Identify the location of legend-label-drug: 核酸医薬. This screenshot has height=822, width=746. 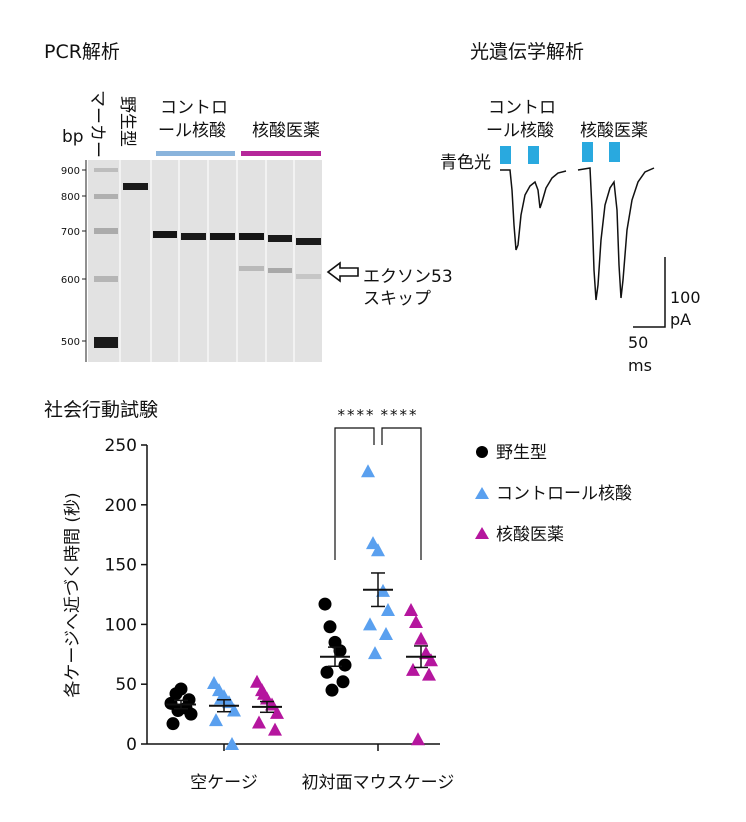
(530, 535).